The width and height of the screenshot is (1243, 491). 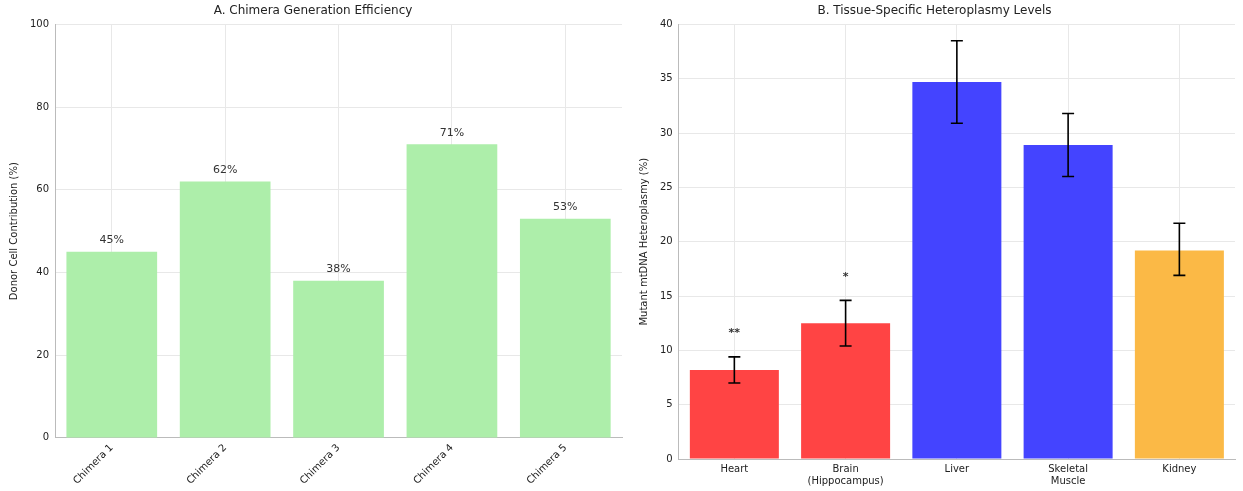 I want to click on data-label: 62%, so click(x=225, y=169).